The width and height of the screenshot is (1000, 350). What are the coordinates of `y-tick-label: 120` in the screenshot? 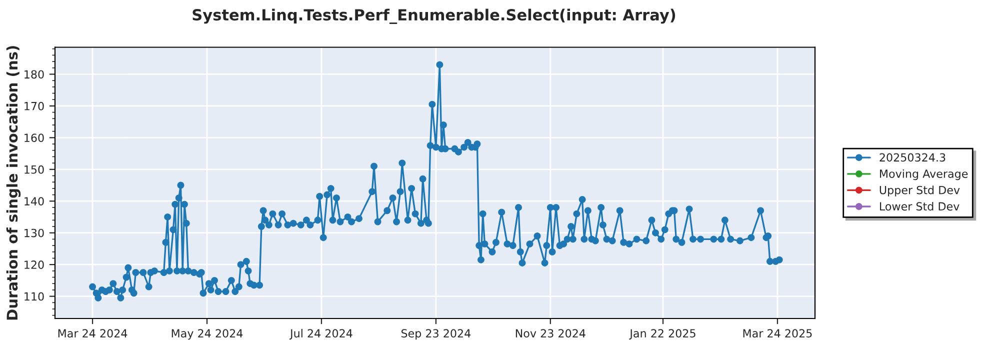 It's located at (34, 264).